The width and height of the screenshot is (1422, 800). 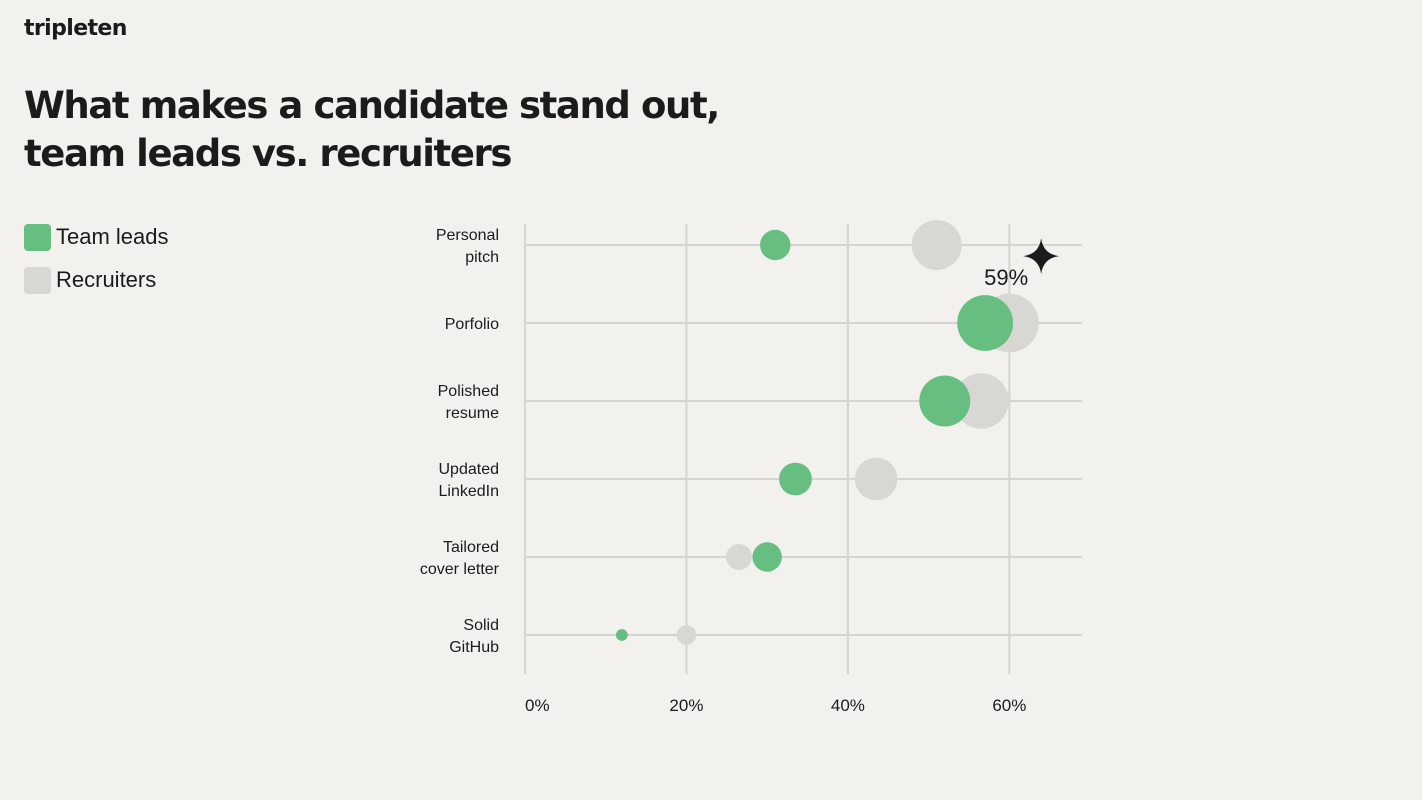 What do you see at coordinates (106, 279) in the screenshot?
I see `legend-label-recruiters: Recruiters` at bounding box center [106, 279].